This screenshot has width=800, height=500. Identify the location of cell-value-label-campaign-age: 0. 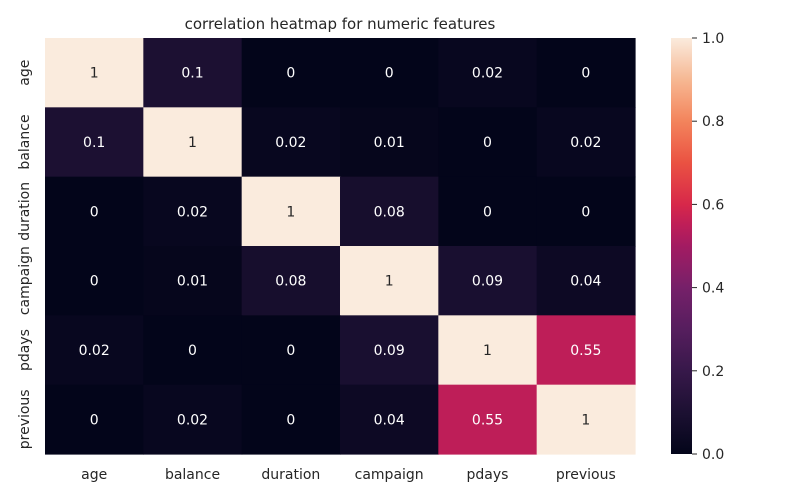
(94, 282).